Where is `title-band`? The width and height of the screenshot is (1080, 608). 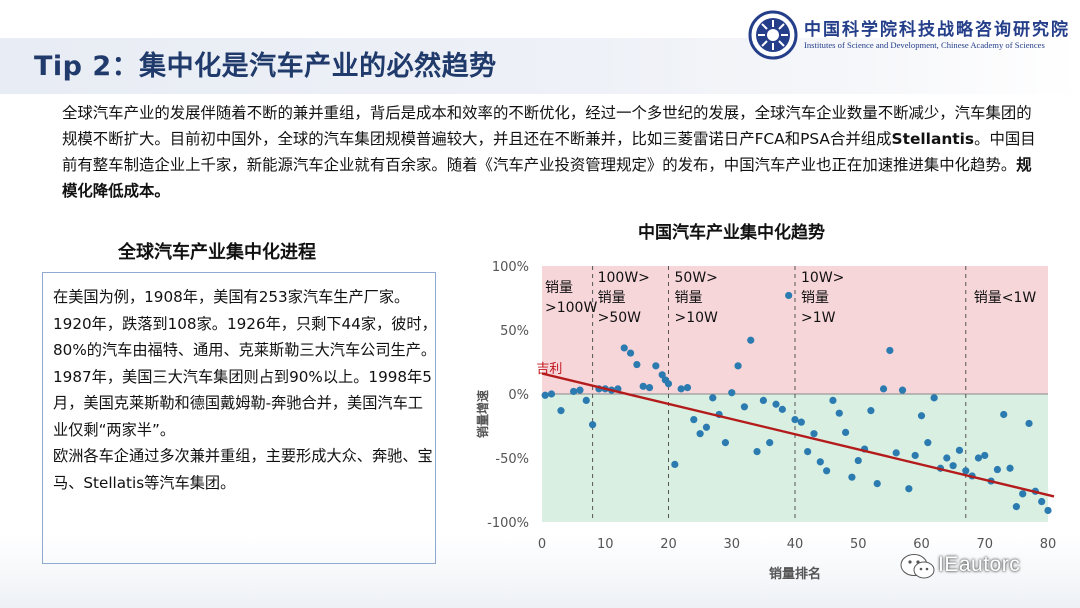 title-band is located at coordinates (540, 66).